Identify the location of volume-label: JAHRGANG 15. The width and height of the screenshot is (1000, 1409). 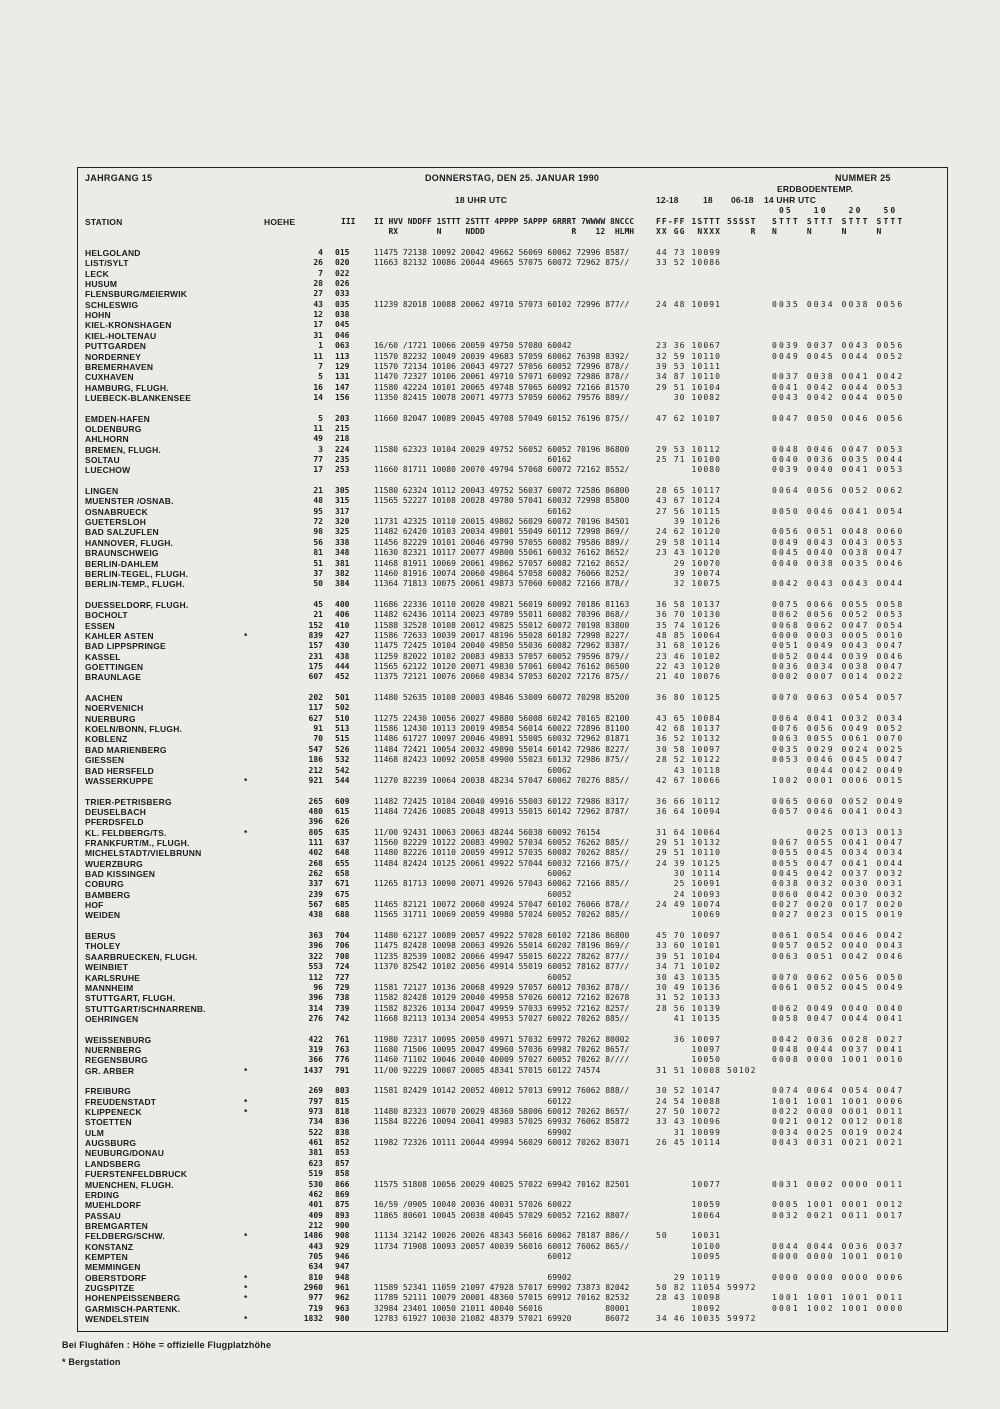
(119, 178).